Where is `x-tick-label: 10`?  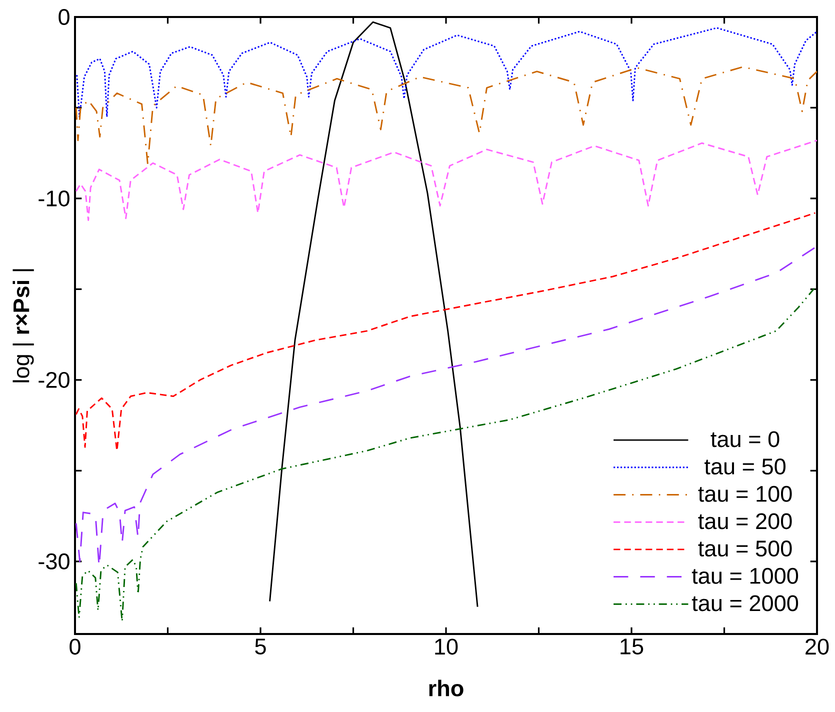 x-tick-label: 10 is located at coordinates (446, 646).